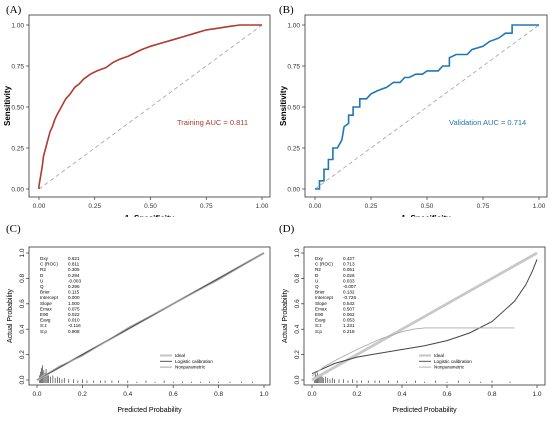 The width and height of the screenshot is (550, 434). What do you see at coordinates (22, 328) in the screenshot?
I see `y-tick-label: 0.4` at bounding box center [22, 328].